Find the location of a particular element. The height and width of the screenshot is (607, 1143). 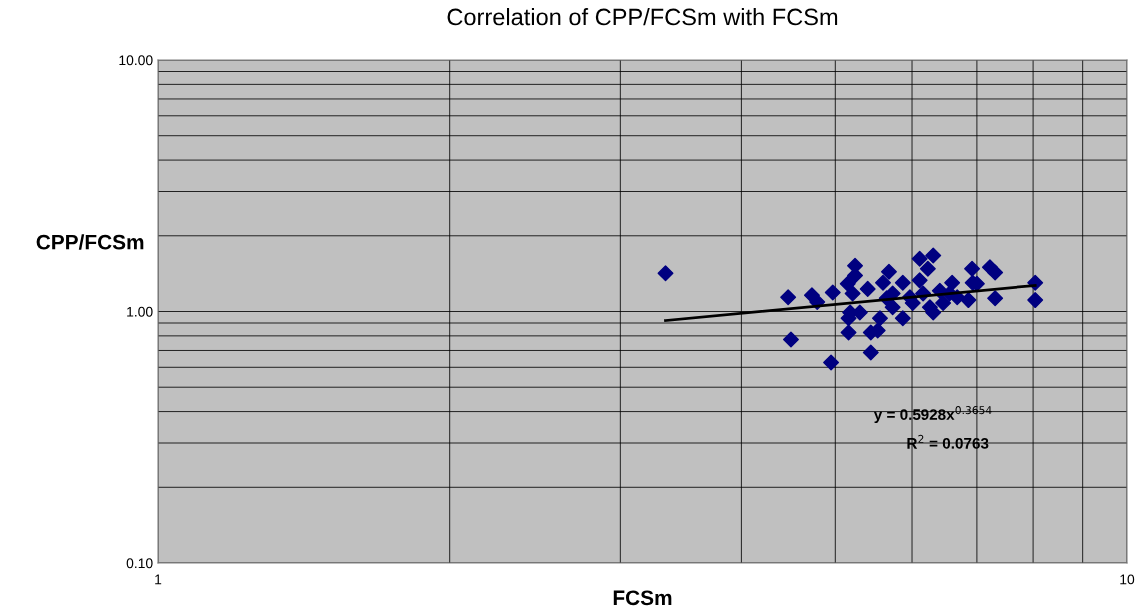

annotation: R$^{2}$ = 0.0763 is located at coordinates (948, 441).